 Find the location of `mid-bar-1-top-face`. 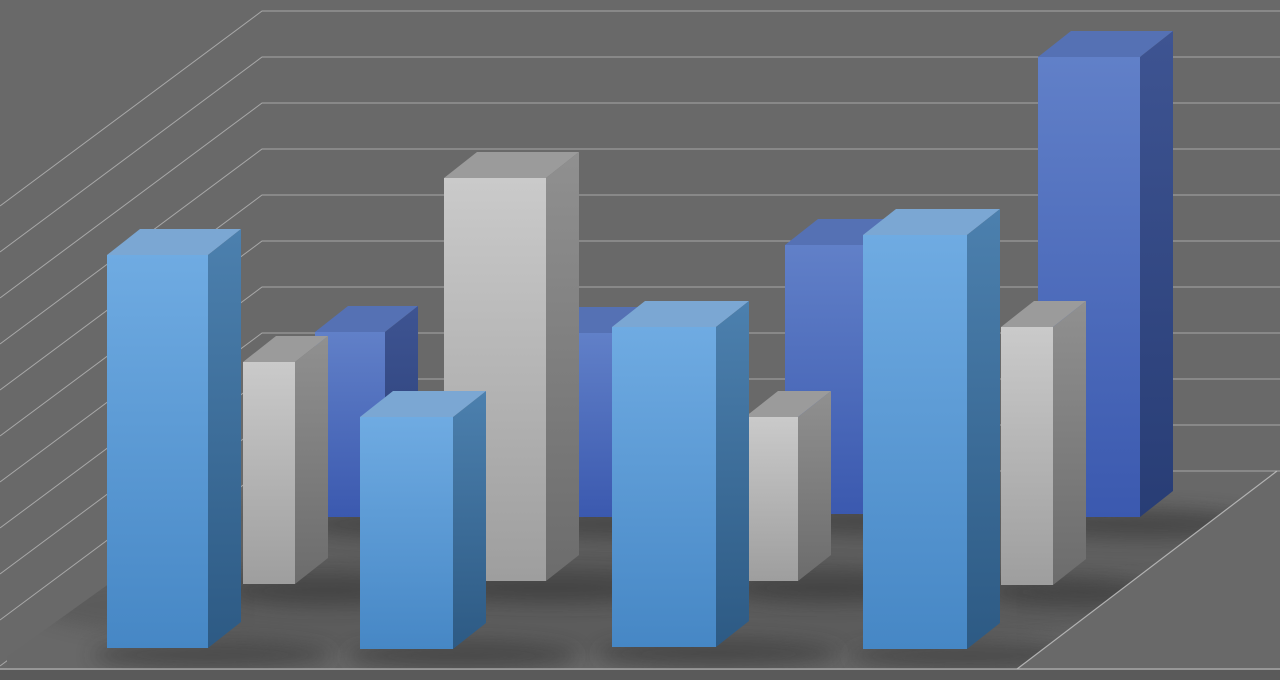

mid-bar-1-top-face is located at coordinates (285, 349).